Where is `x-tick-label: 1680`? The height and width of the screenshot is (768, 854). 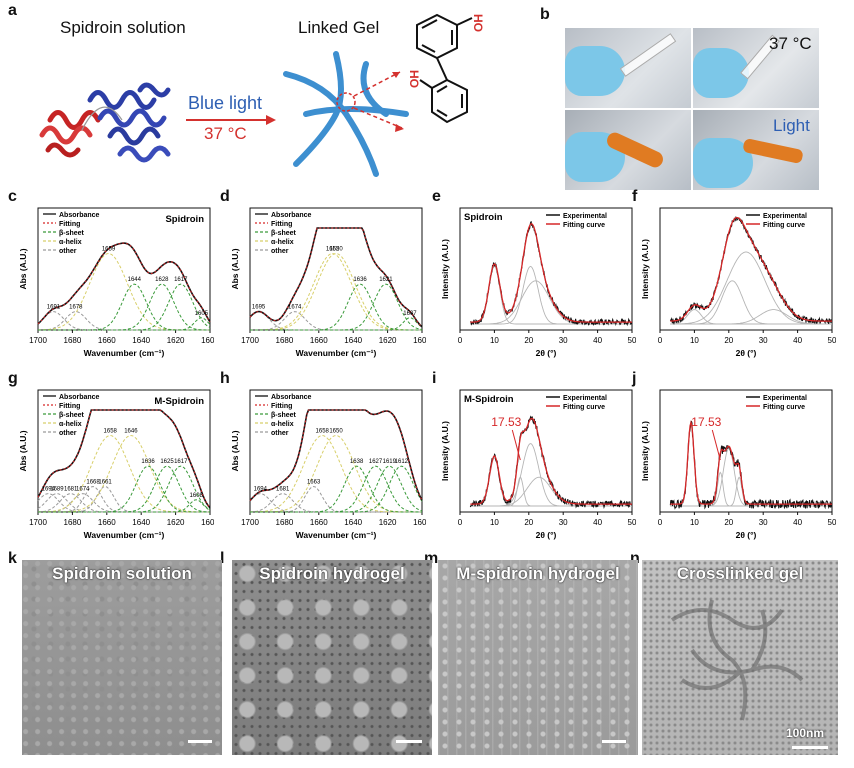
x-tick-label: 1680 is located at coordinates (285, 340).